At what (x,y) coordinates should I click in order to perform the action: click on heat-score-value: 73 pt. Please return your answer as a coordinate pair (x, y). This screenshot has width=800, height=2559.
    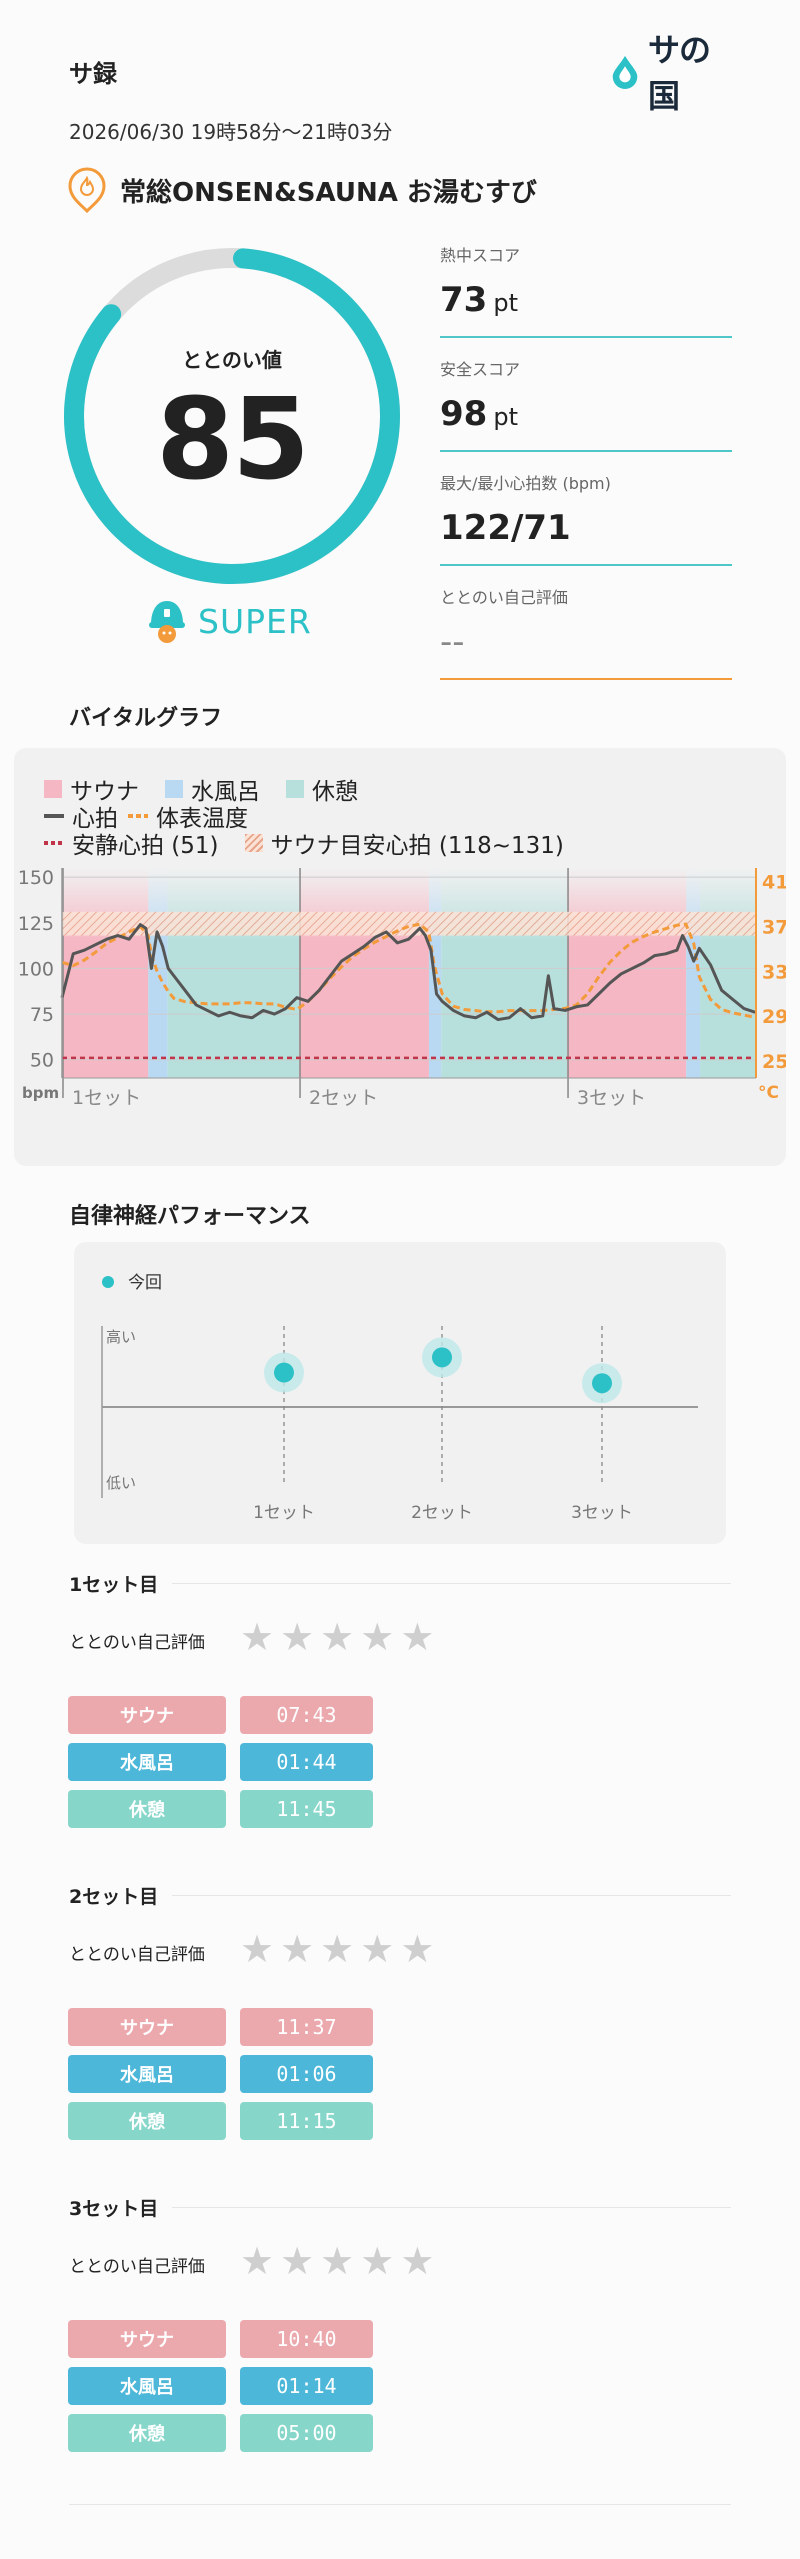
    Looking at the image, I should click on (586, 309).